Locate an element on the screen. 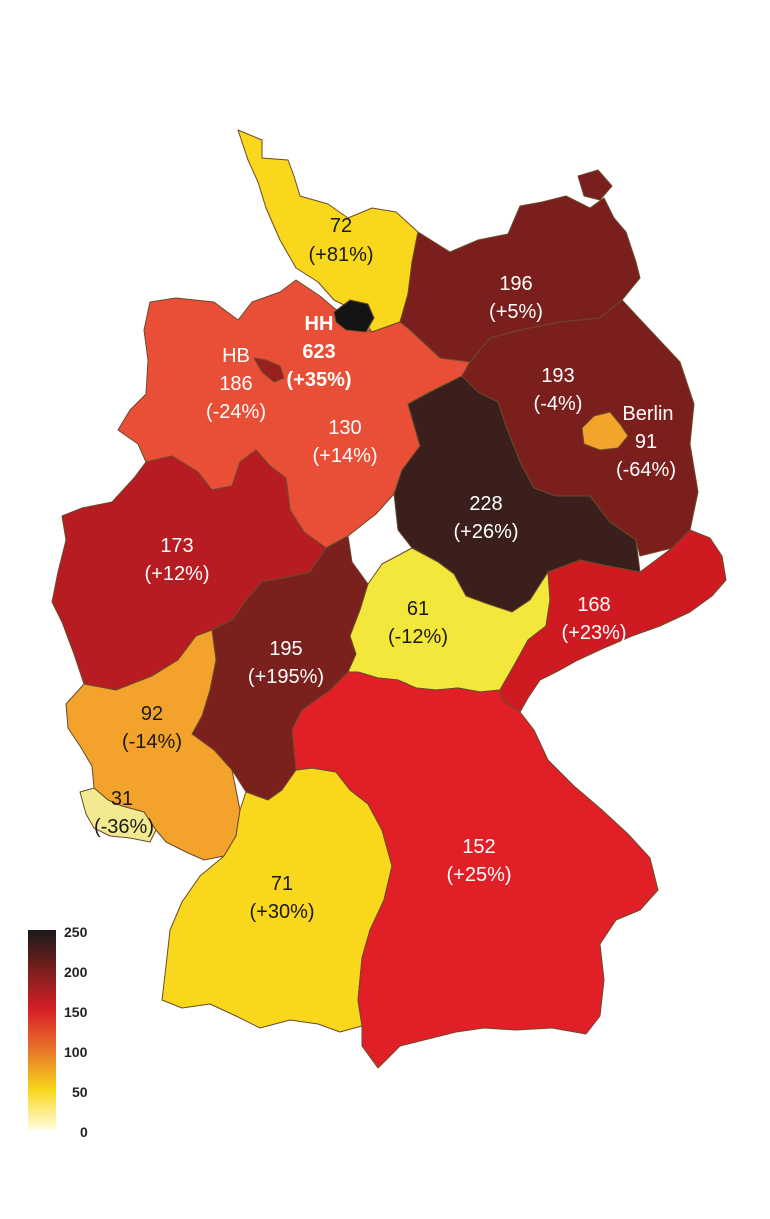  change-thueringen: (-12%) is located at coordinates (418, 637).